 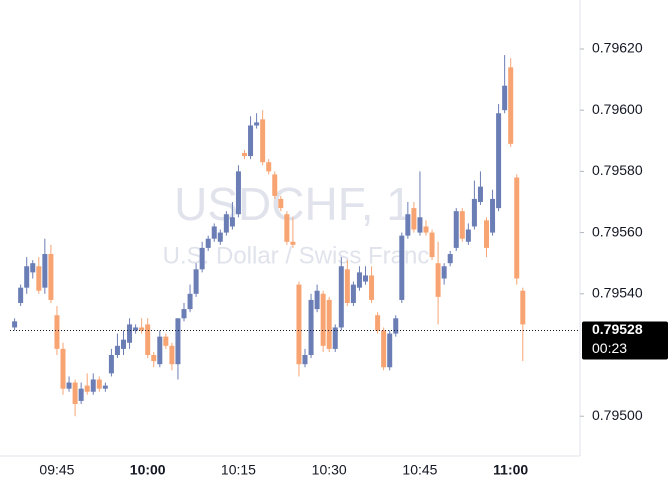 What do you see at coordinates (617, 231) in the screenshot?
I see `y-tick-label: 0.79560` at bounding box center [617, 231].